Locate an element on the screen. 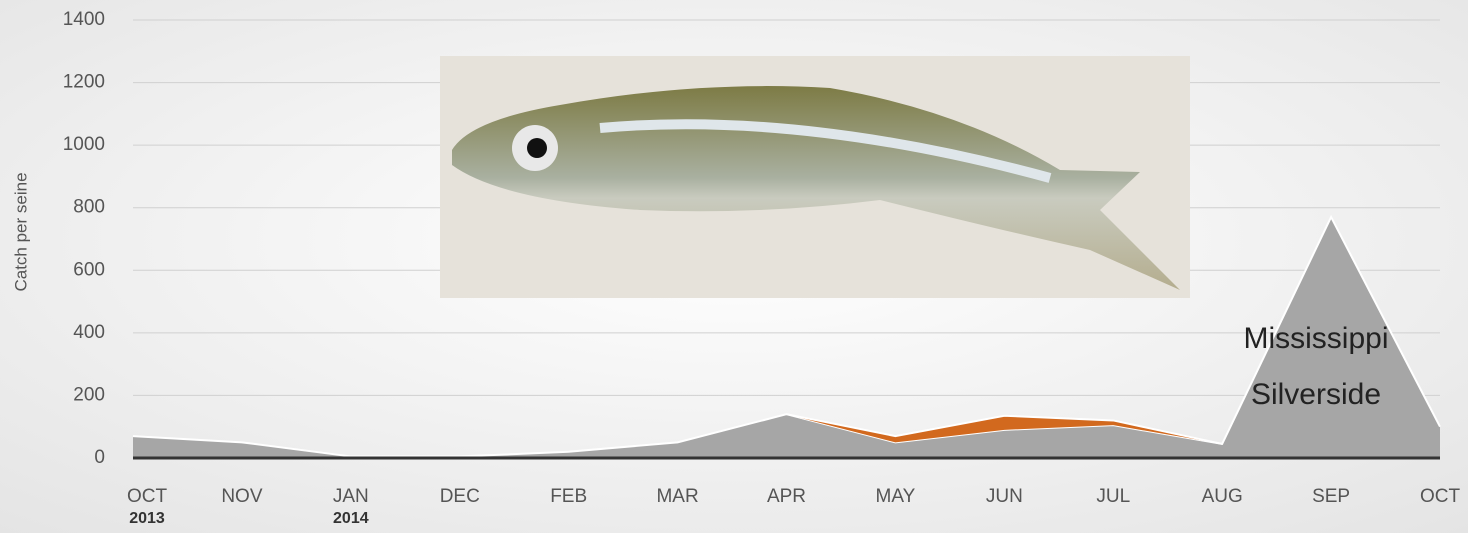 The image size is (1468, 533). x-tick-label: SEP is located at coordinates (1331, 496).